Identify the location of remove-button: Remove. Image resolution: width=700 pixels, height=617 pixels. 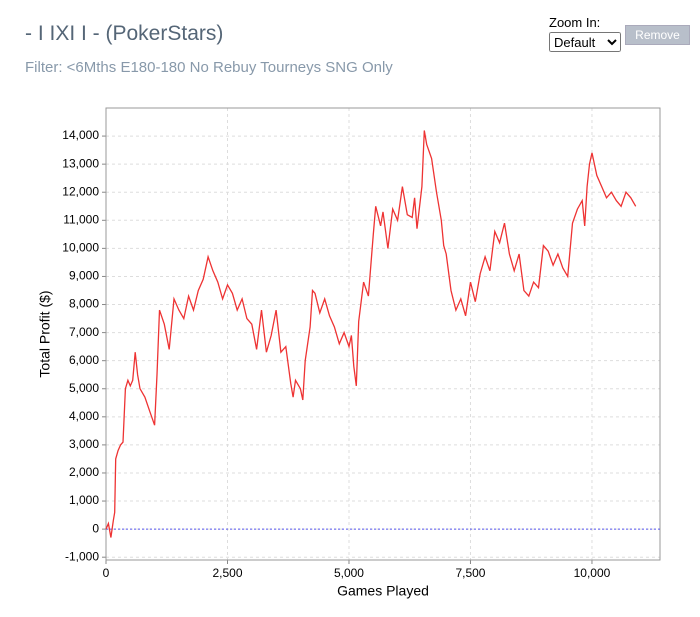
(657, 35).